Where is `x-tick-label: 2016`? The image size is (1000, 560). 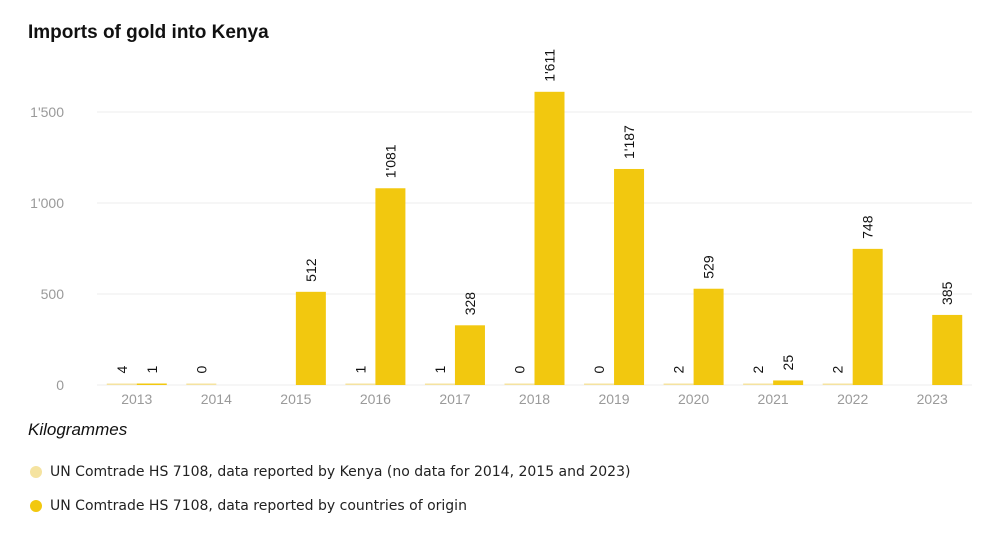
x-tick-label: 2016 is located at coordinates (375, 399).